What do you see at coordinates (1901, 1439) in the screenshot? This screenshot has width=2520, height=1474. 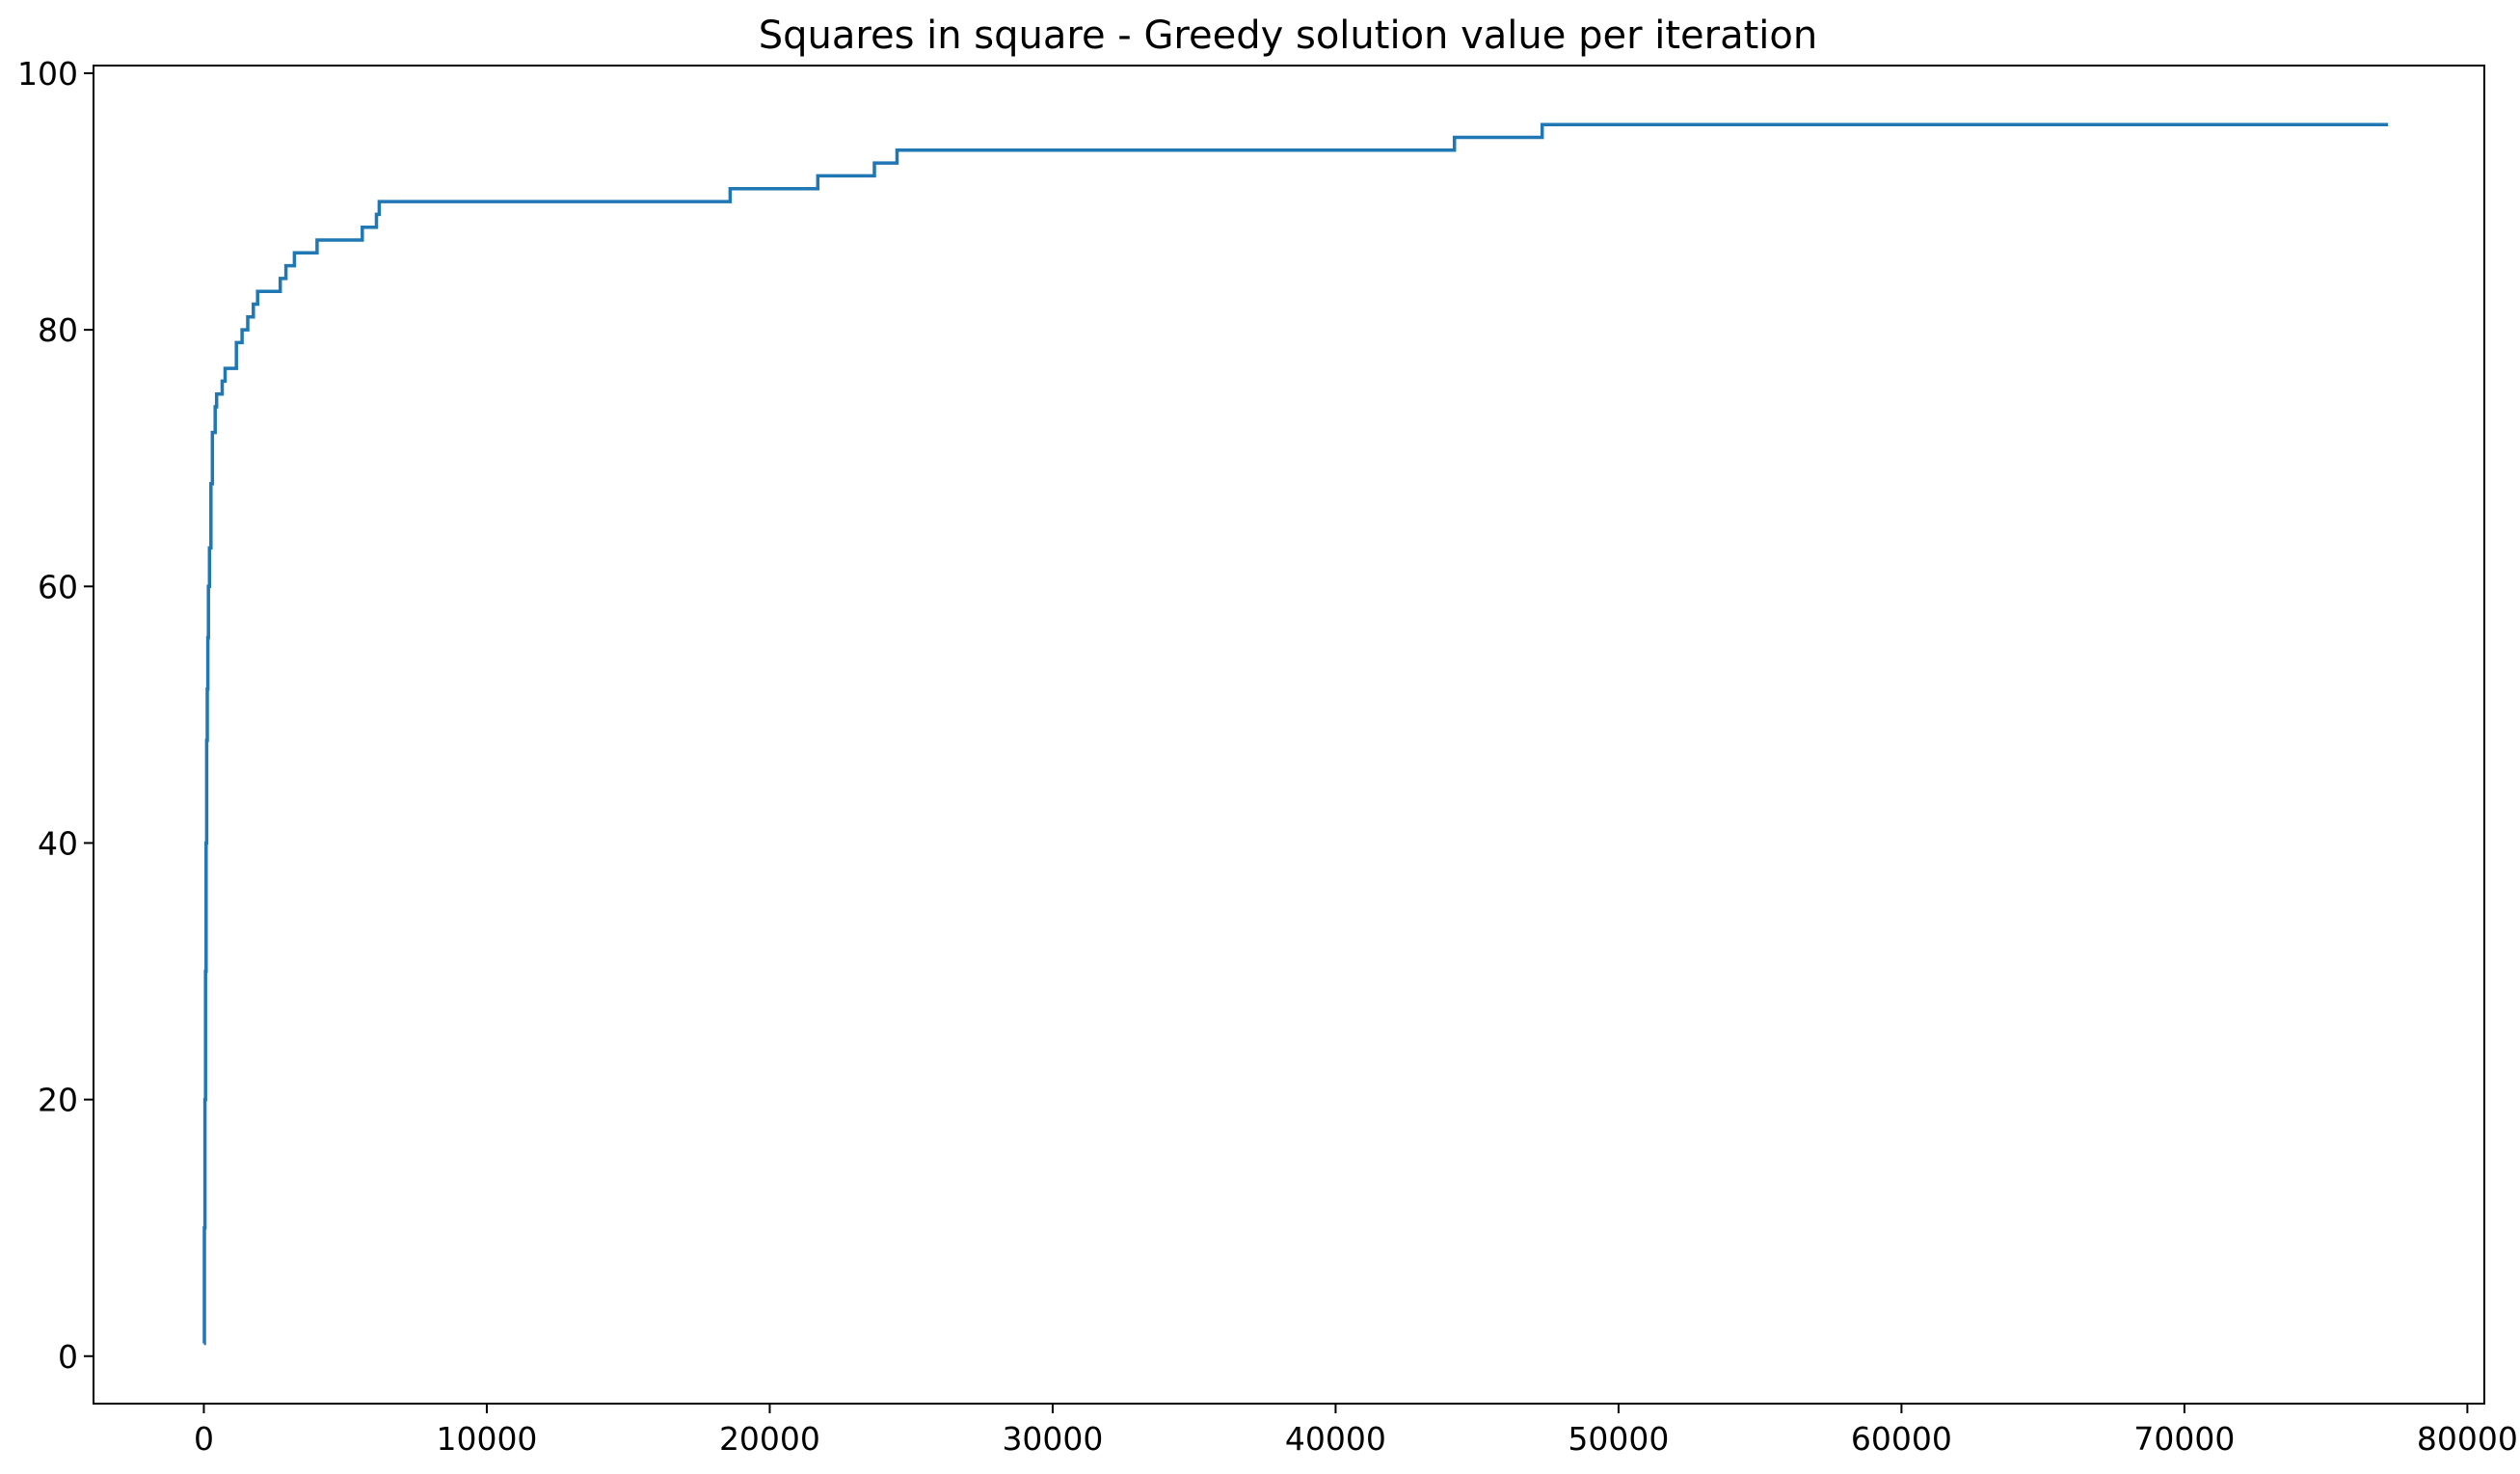 I see `x-tick-label: 60000` at bounding box center [1901, 1439].